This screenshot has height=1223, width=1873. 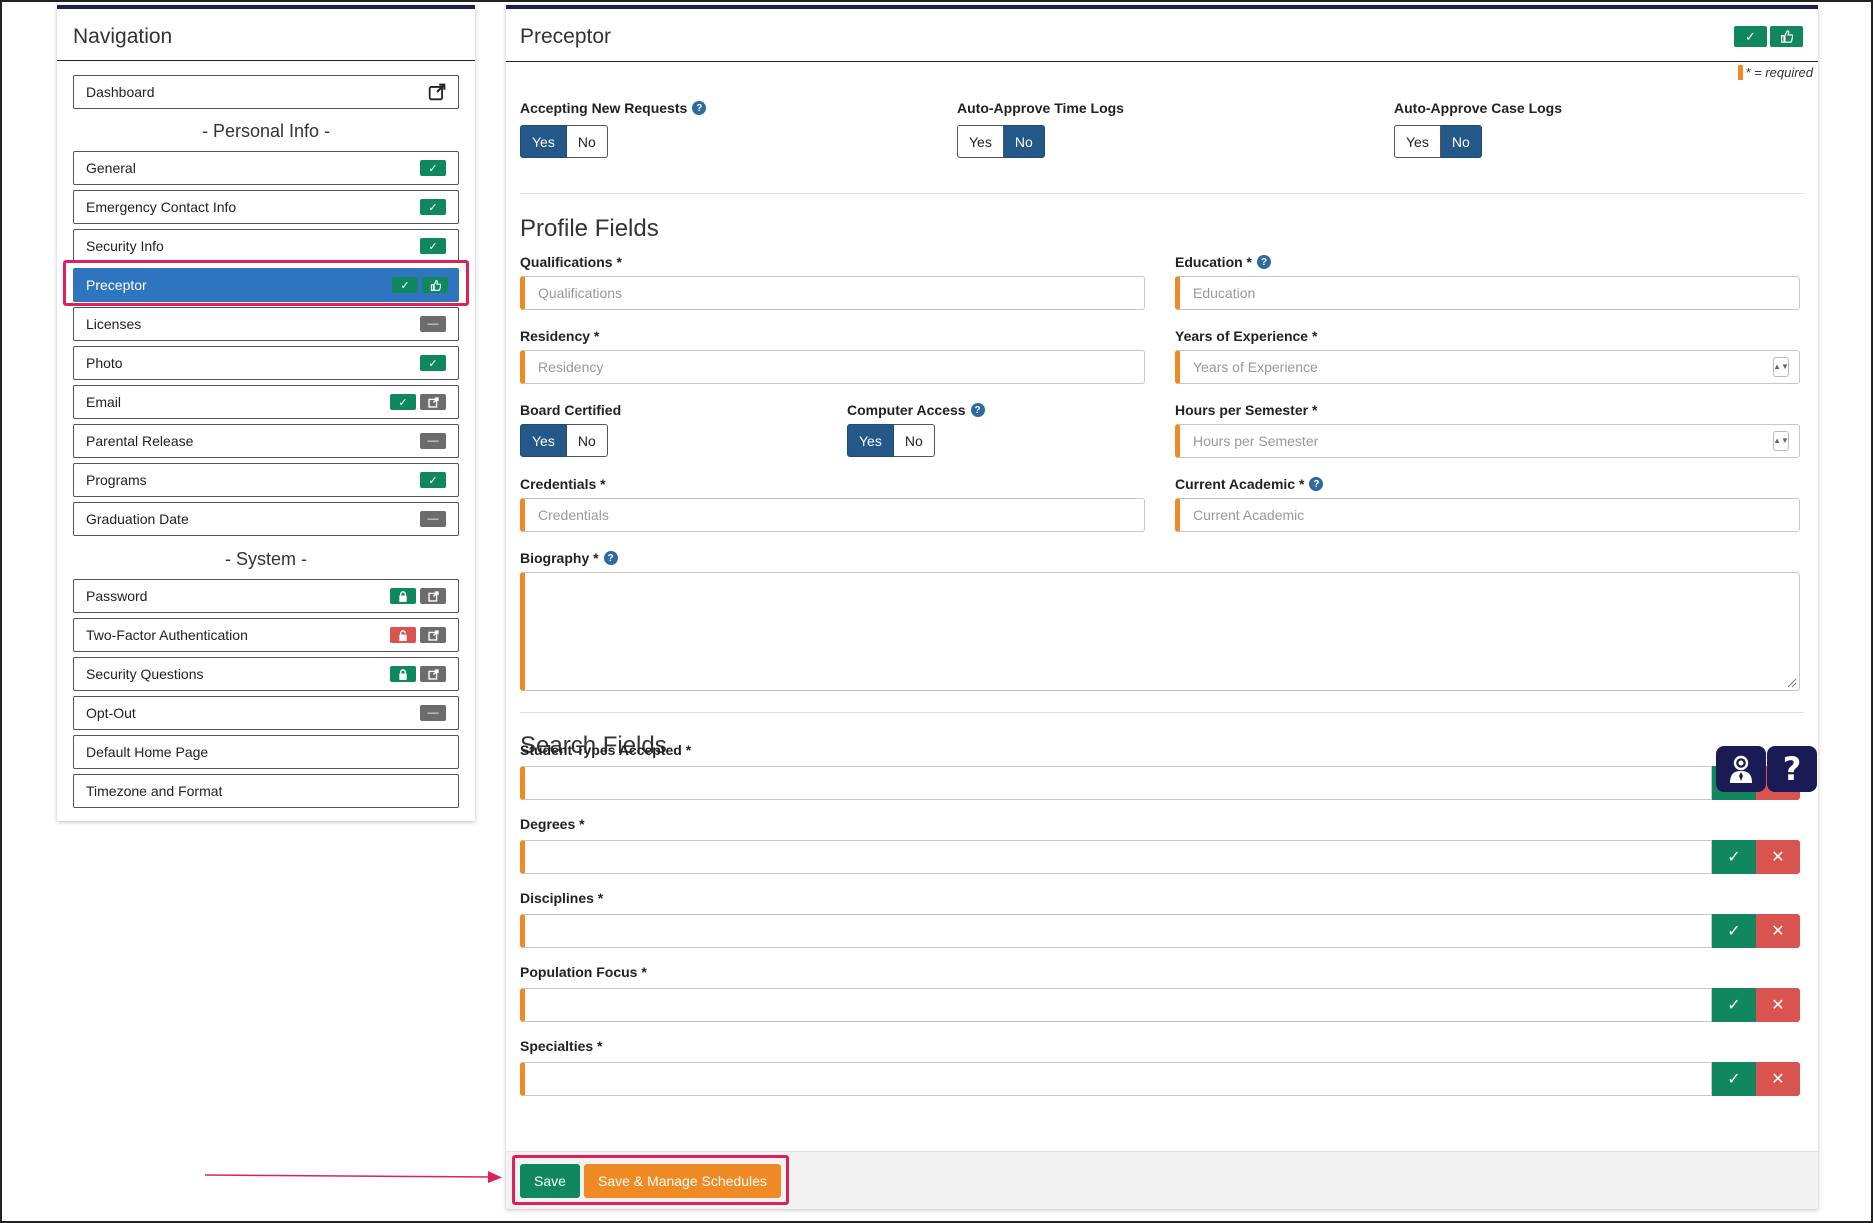 I want to click on pointer-arrow-icon, so click(x=353, y=1177).